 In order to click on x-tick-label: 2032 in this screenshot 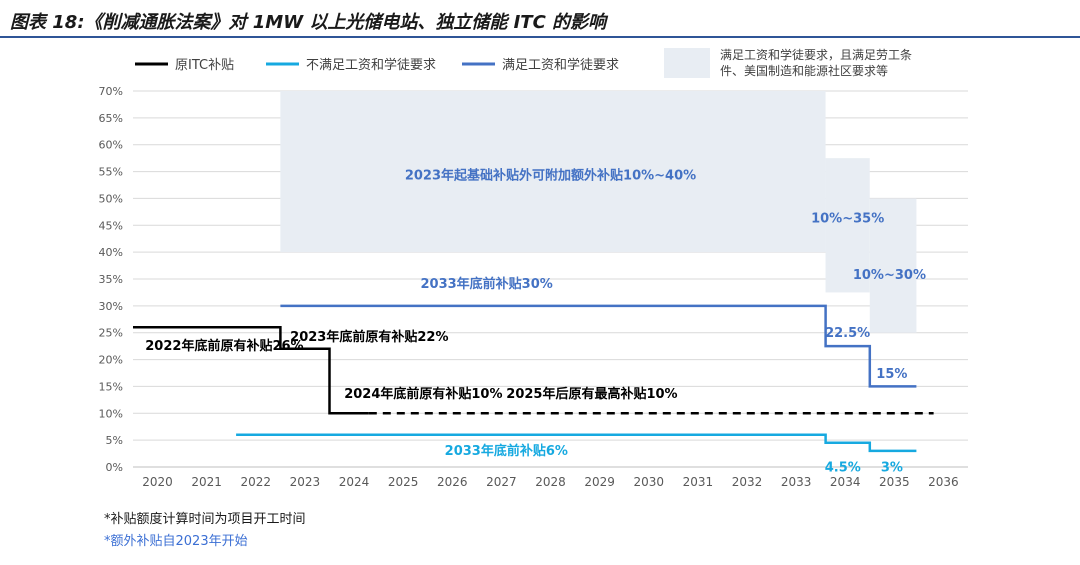, I will do `click(747, 482)`.